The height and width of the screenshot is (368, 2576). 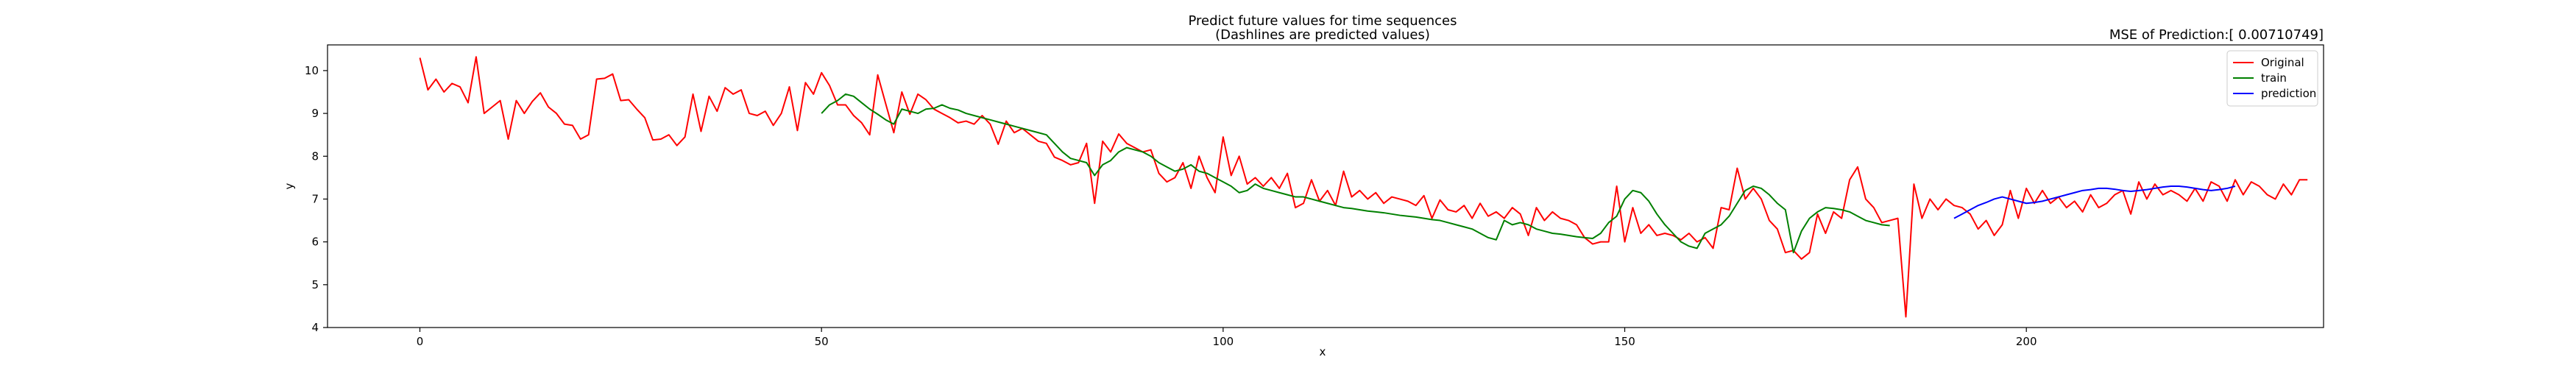 I want to click on x-axis-label: x, so click(x=1323, y=351).